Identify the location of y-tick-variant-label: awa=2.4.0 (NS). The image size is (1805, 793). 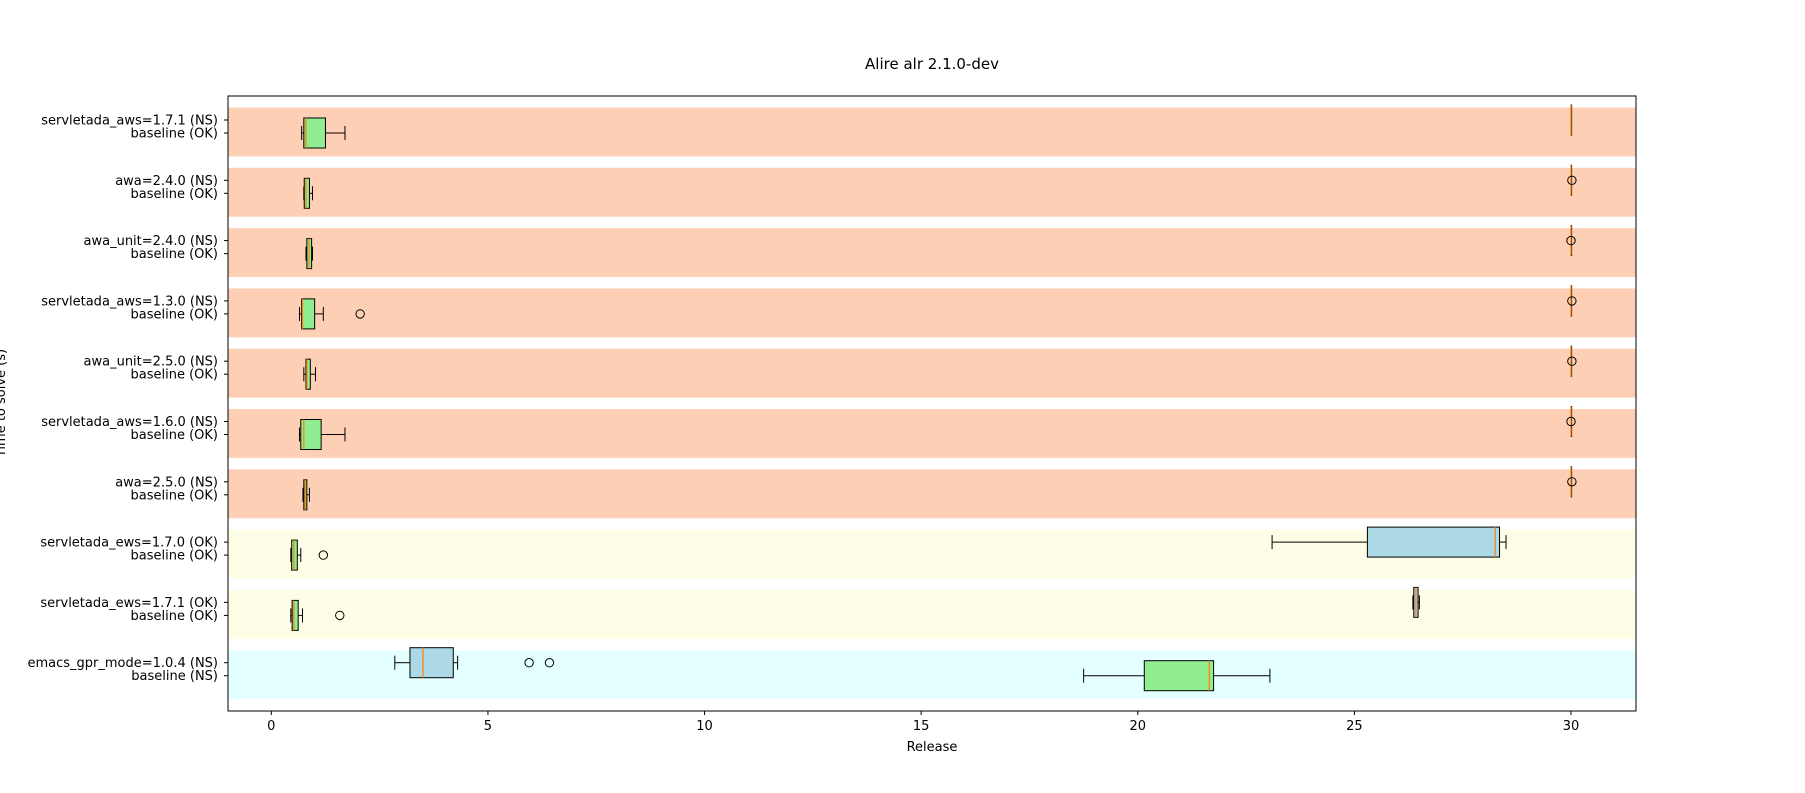
(166, 181).